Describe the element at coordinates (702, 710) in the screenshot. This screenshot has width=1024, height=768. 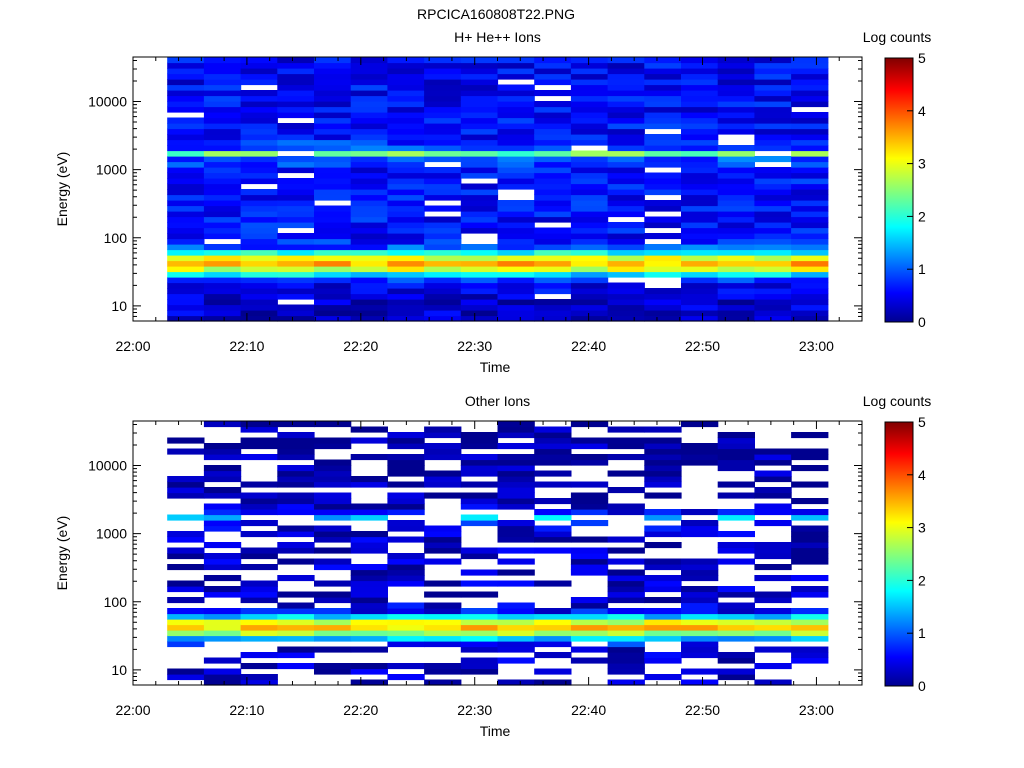
I see `x-tick-label: 22:50` at that location.